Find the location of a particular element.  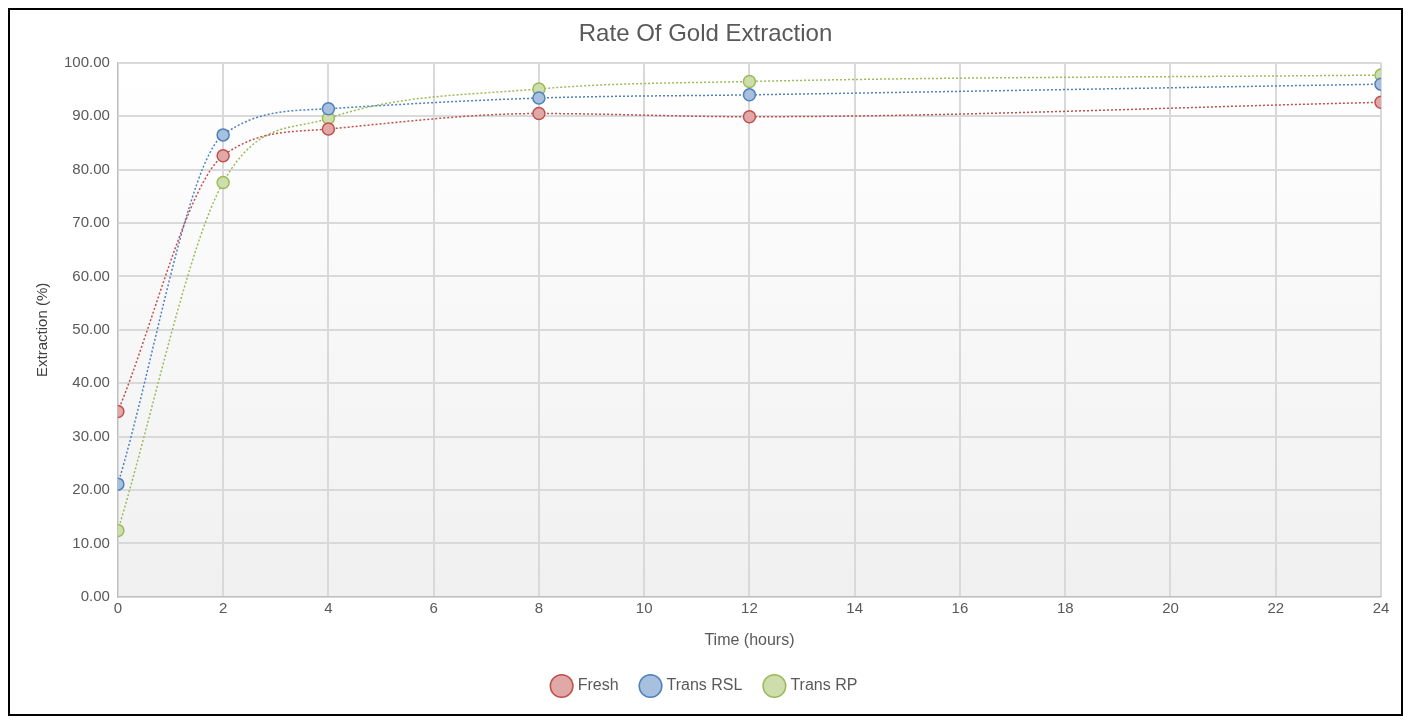

x-tick-label: 6 is located at coordinates (433, 607).